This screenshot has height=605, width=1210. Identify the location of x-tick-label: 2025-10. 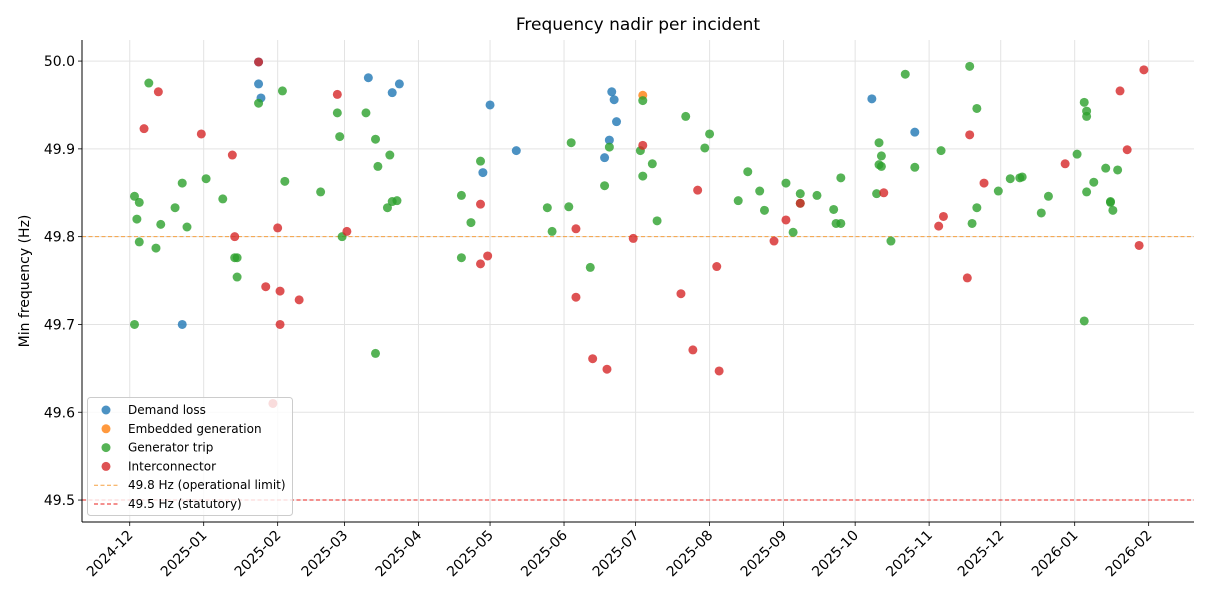
(835, 554).